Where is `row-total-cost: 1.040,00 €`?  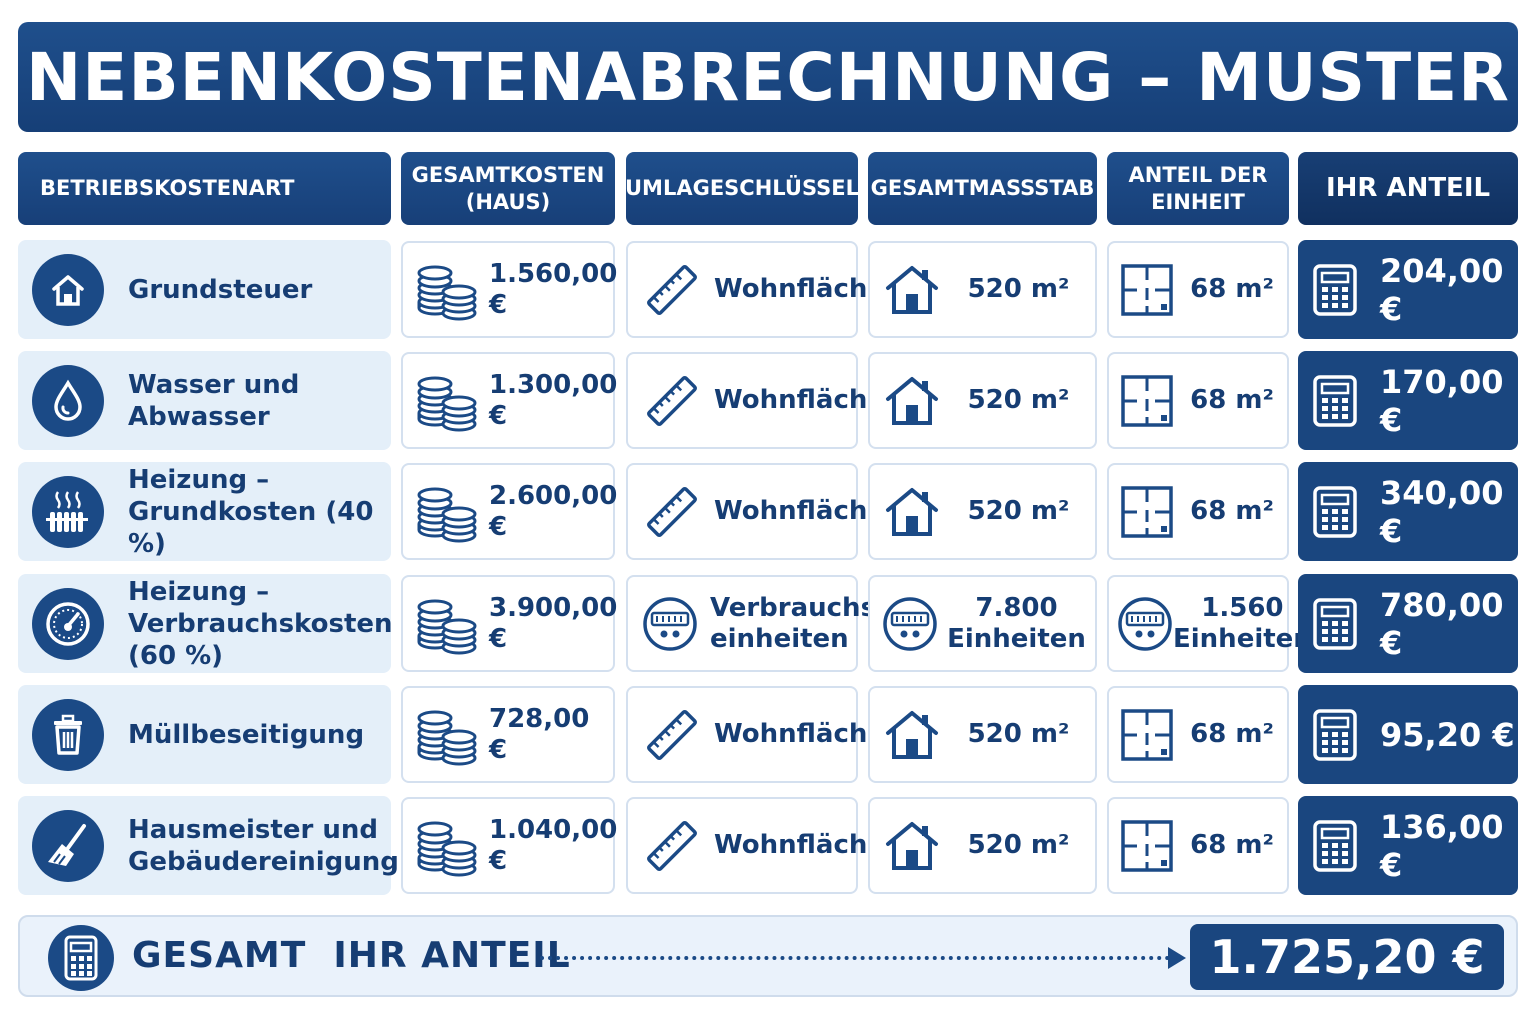 row-total-cost: 1.040,00 € is located at coordinates (509, 845).